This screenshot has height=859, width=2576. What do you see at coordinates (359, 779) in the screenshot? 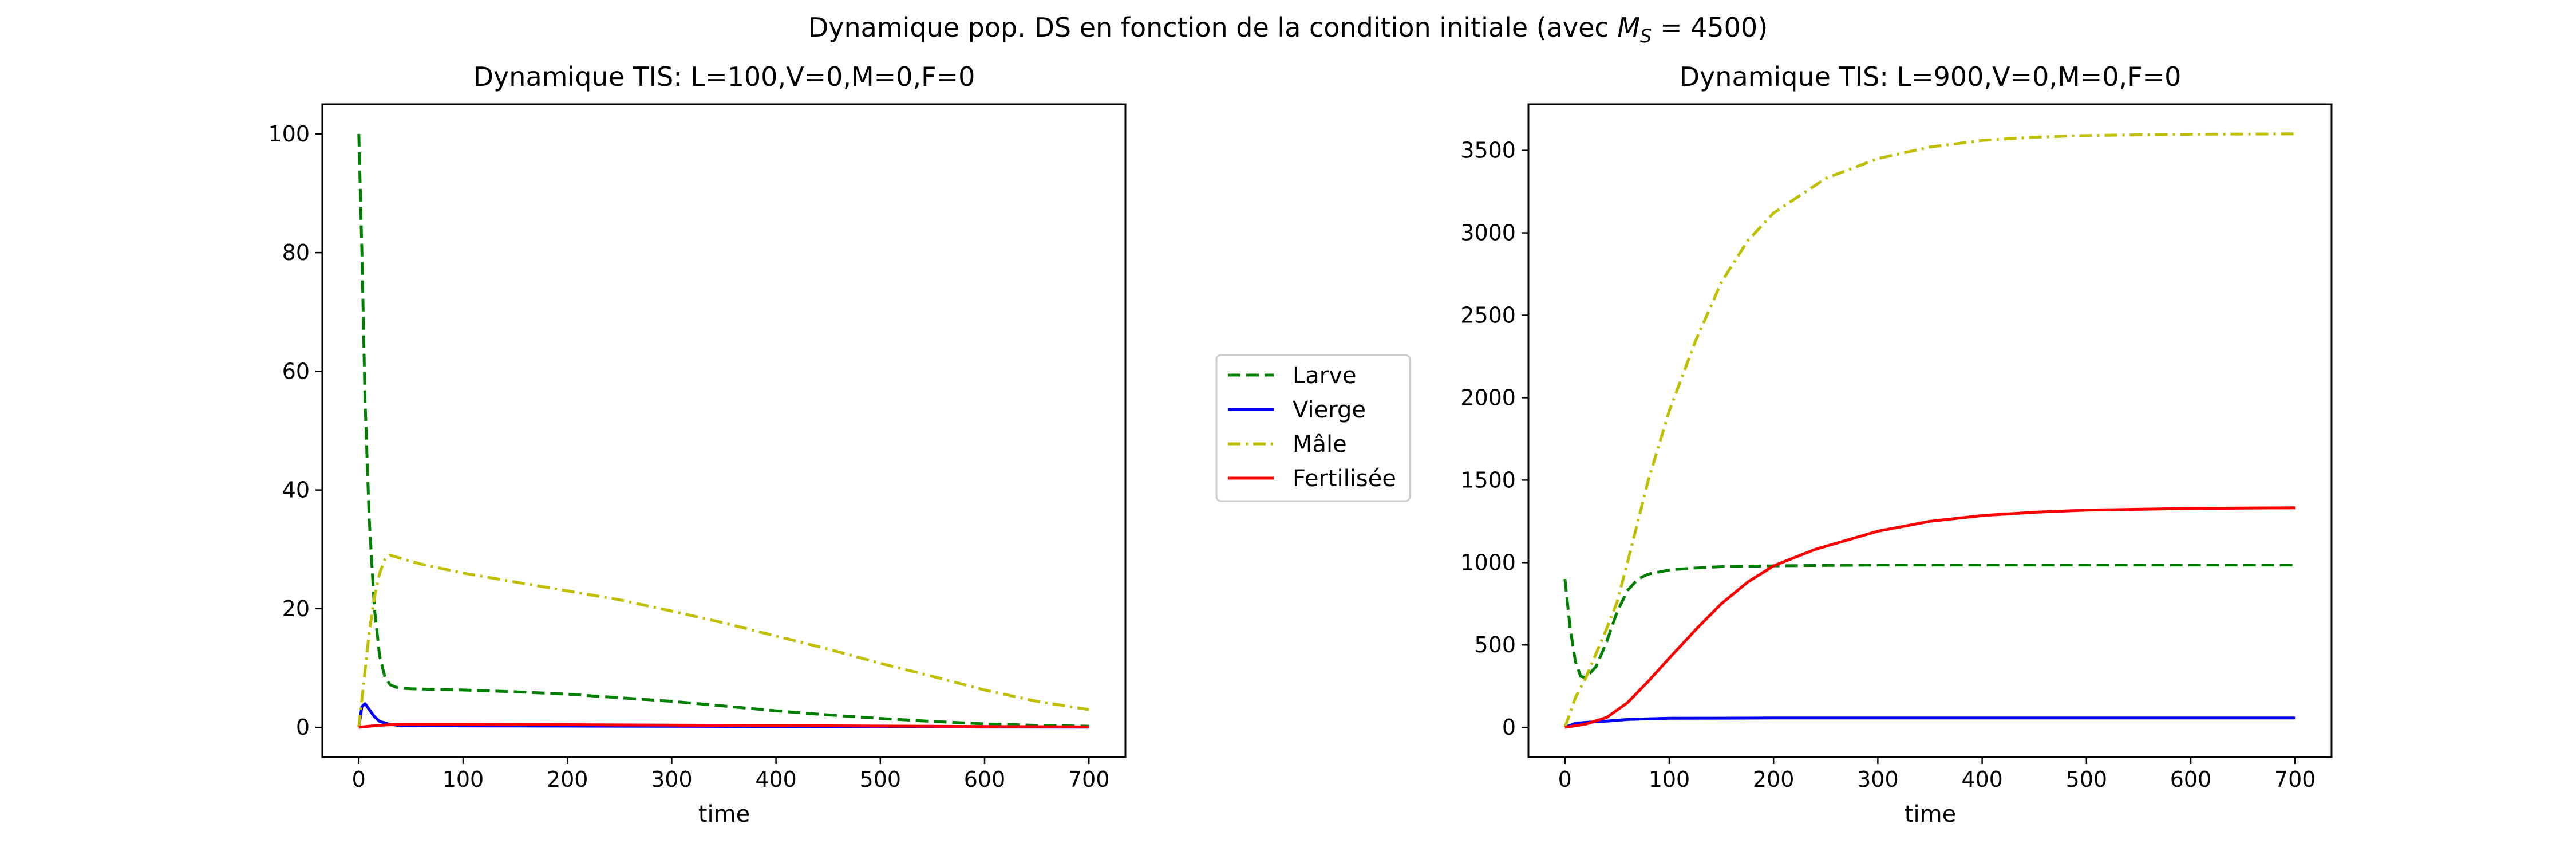
I see `left-xtick-label: 0` at bounding box center [359, 779].